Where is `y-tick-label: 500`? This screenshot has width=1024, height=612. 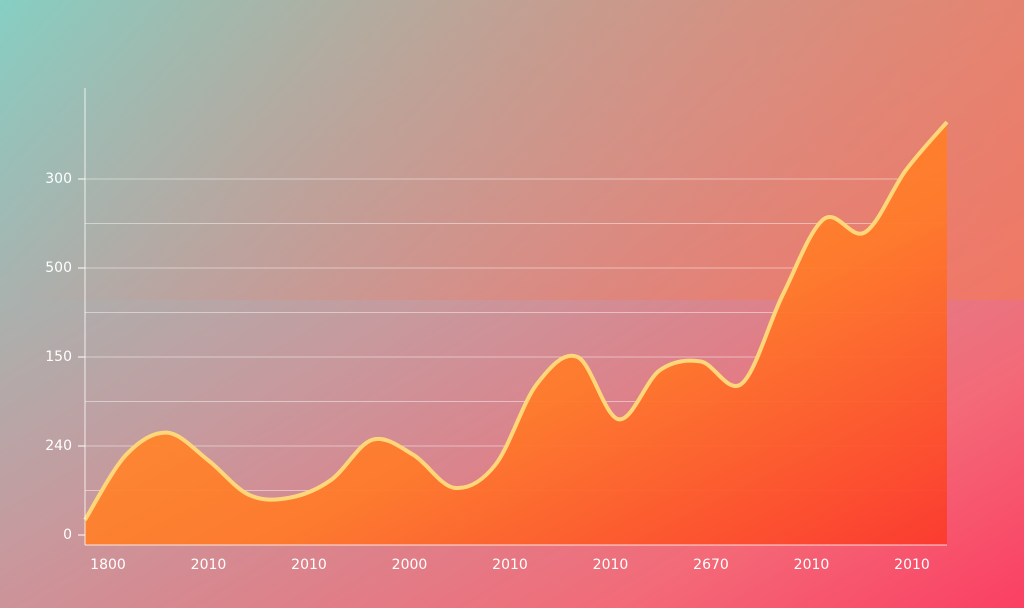 y-tick-label: 500 is located at coordinates (58, 268).